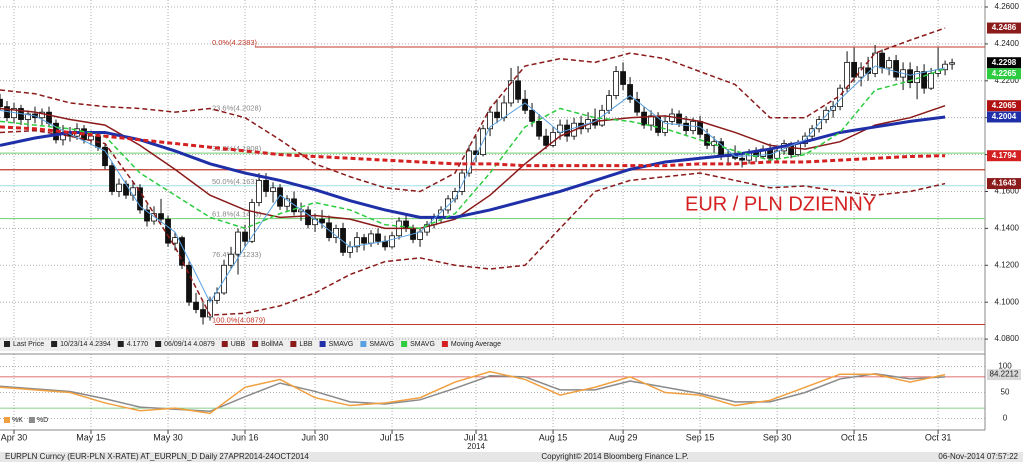  I want to click on fib-label: 23.6%(4.2028), so click(237, 108).